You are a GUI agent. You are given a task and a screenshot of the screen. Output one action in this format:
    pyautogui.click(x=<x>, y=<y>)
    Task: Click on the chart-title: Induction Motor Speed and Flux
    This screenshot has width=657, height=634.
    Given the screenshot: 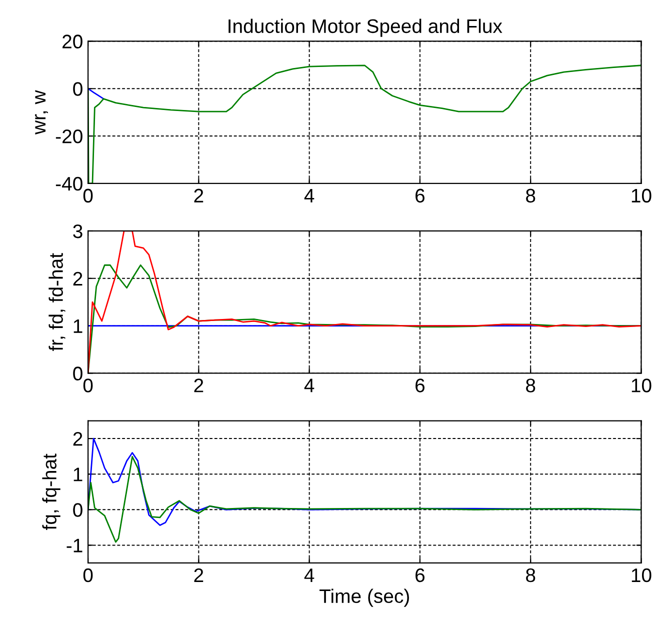 What is the action you would take?
    pyautogui.click(x=365, y=27)
    